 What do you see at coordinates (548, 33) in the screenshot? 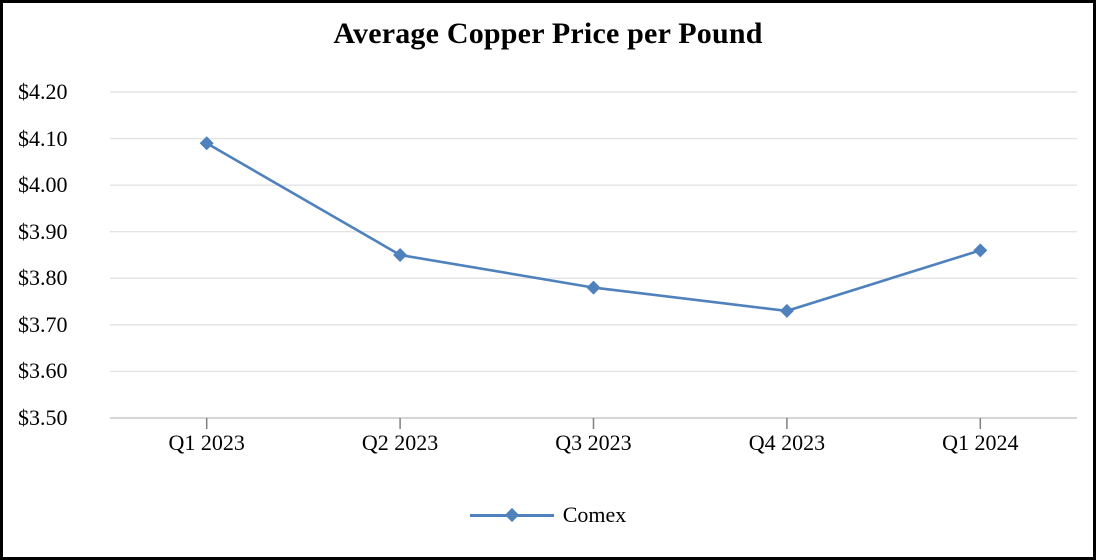
I see `chart-title: Average Copper Price per Pound` at bounding box center [548, 33].